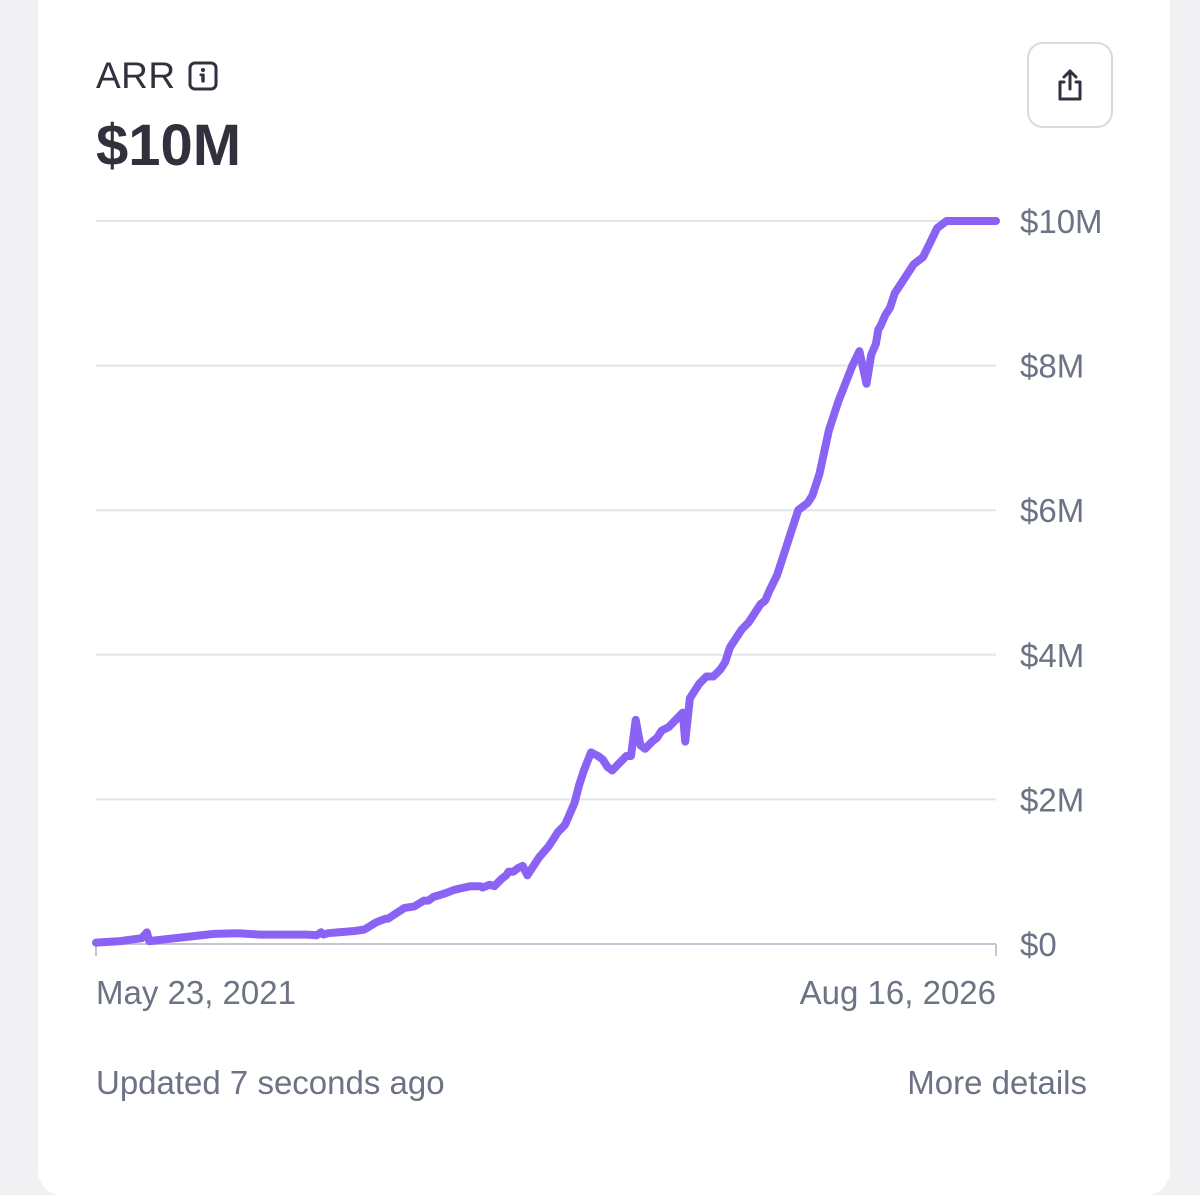 The height and width of the screenshot is (1195, 1200). I want to click on y-tick-label: $4M, so click(1052, 655).